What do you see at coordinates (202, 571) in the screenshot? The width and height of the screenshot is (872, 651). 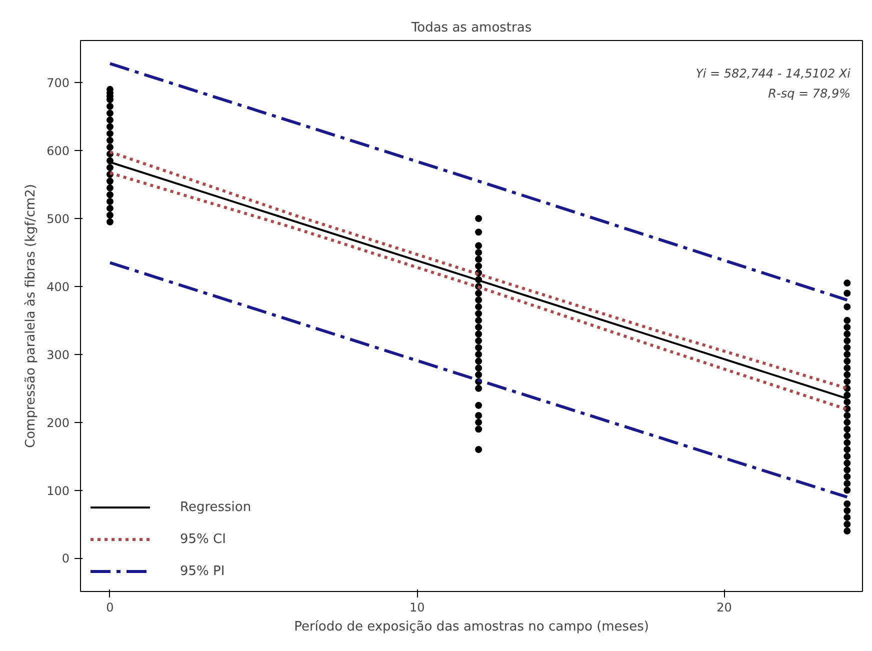 I see `legend-label: 95% PI` at bounding box center [202, 571].